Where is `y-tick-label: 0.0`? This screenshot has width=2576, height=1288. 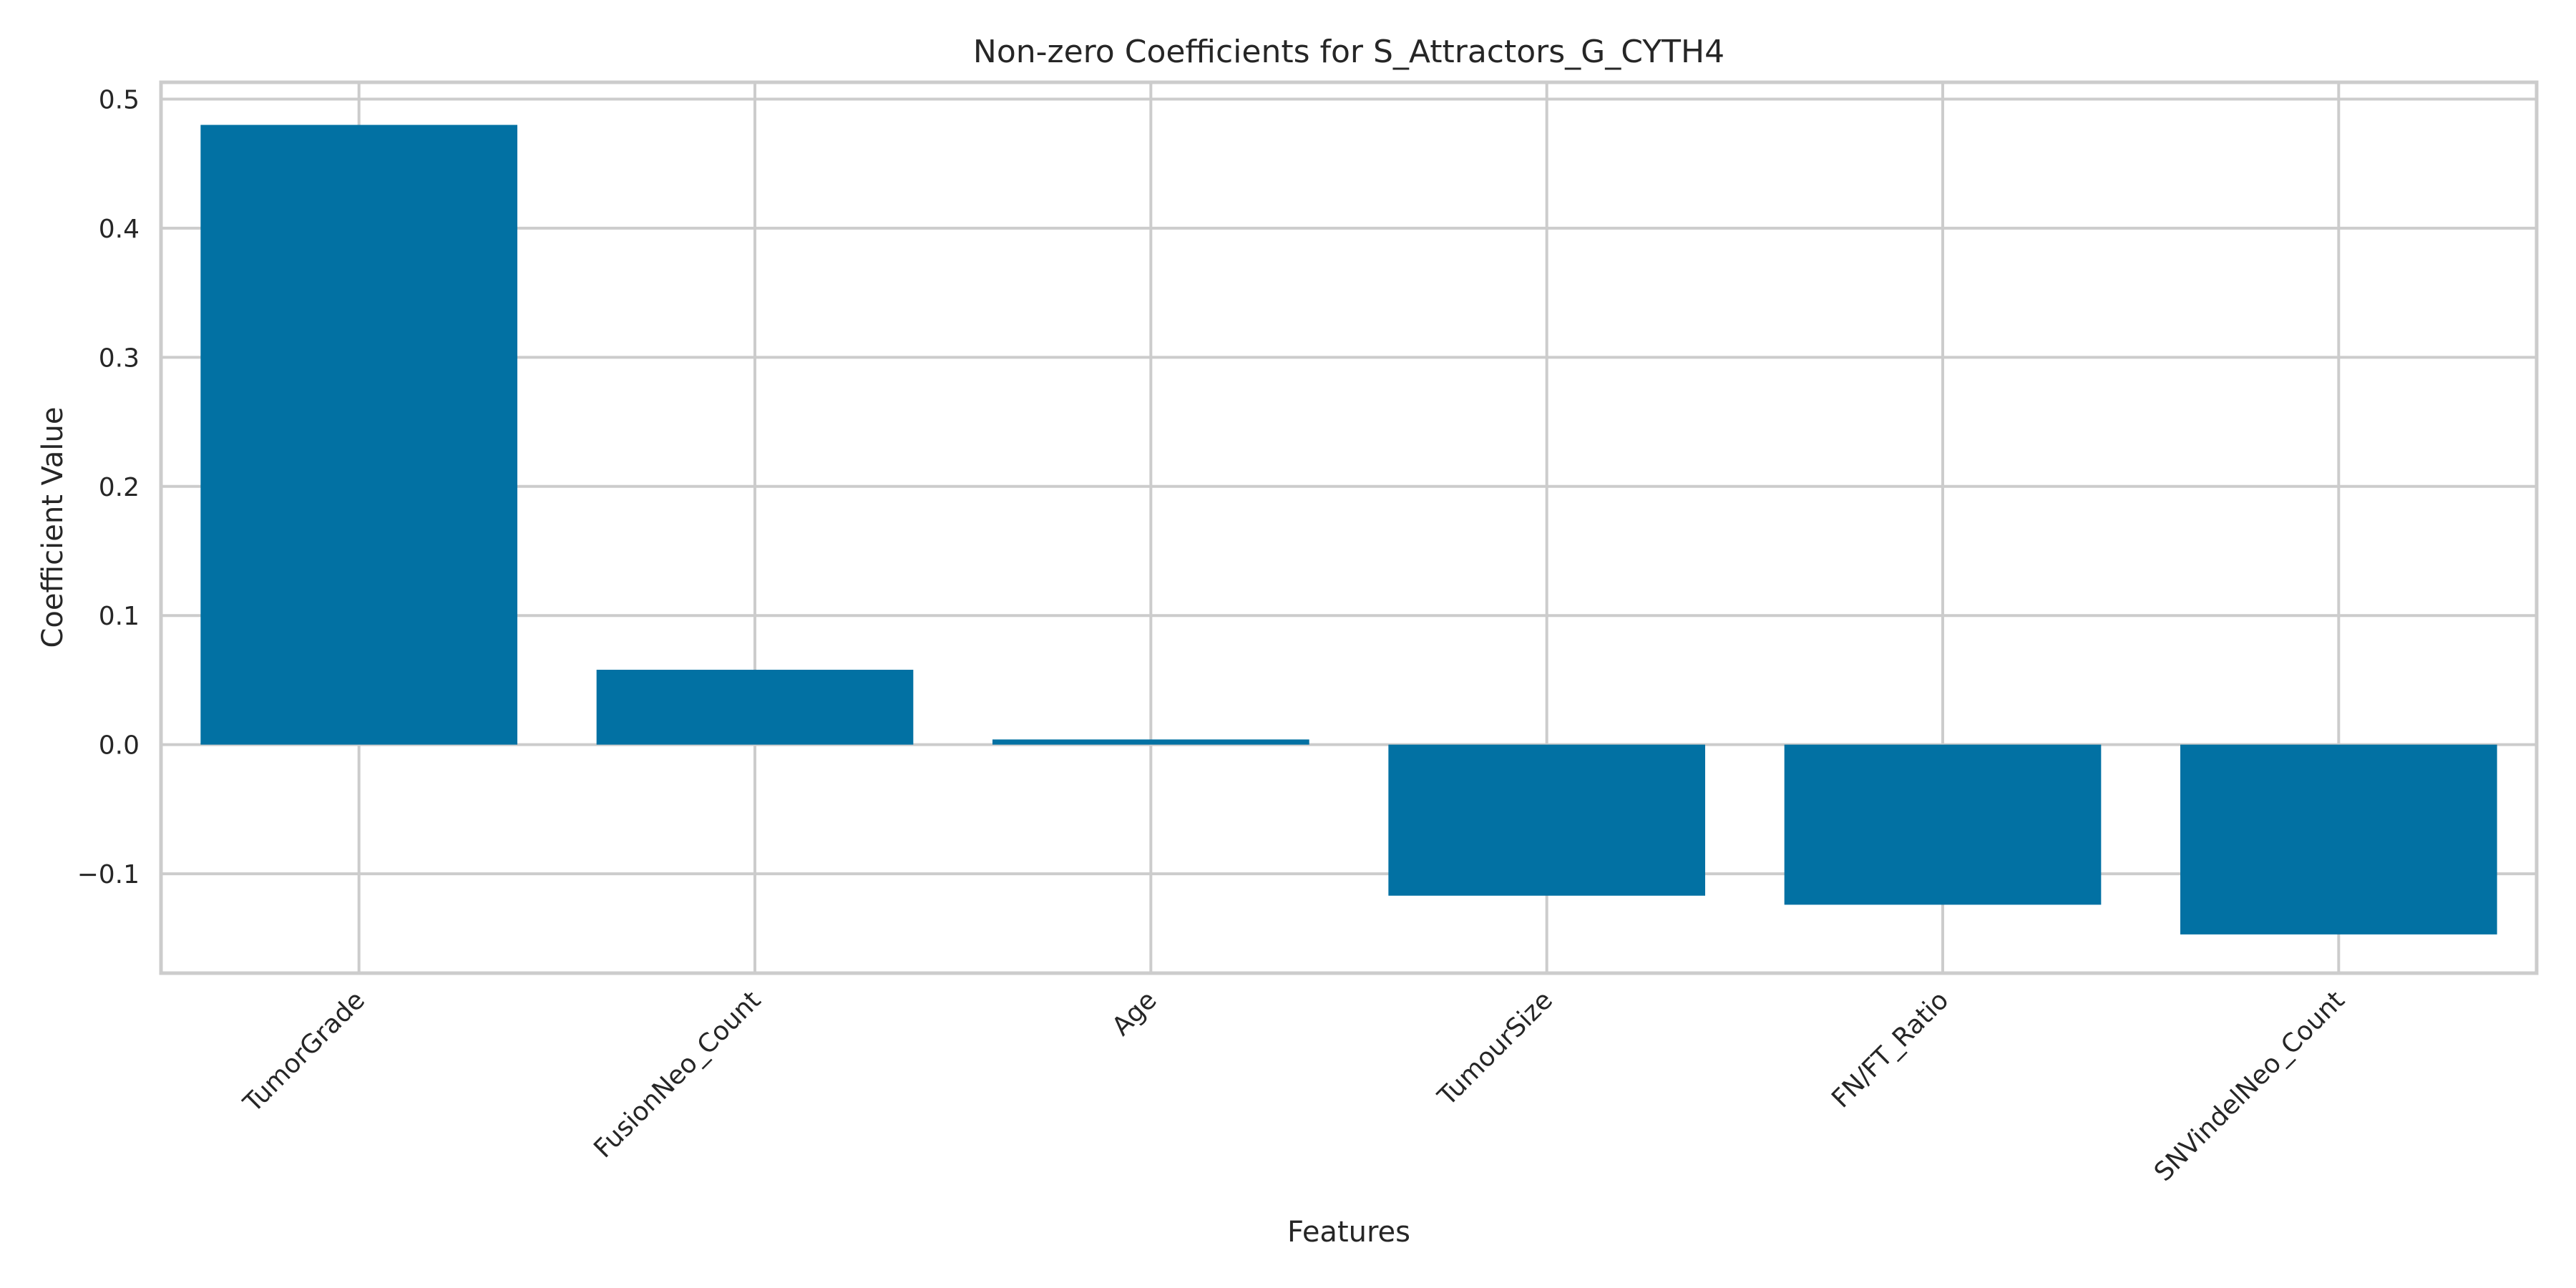
y-tick-label: 0.0 is located at coordinates (119, 746).